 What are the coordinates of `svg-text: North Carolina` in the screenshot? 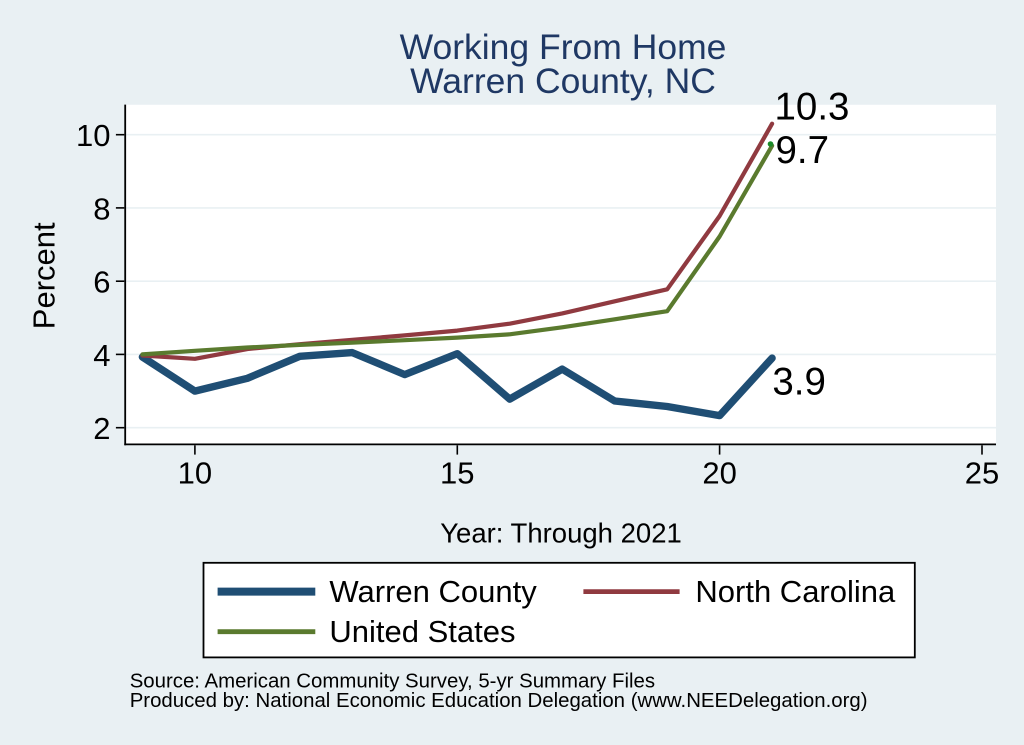 It's located at (795, 591).